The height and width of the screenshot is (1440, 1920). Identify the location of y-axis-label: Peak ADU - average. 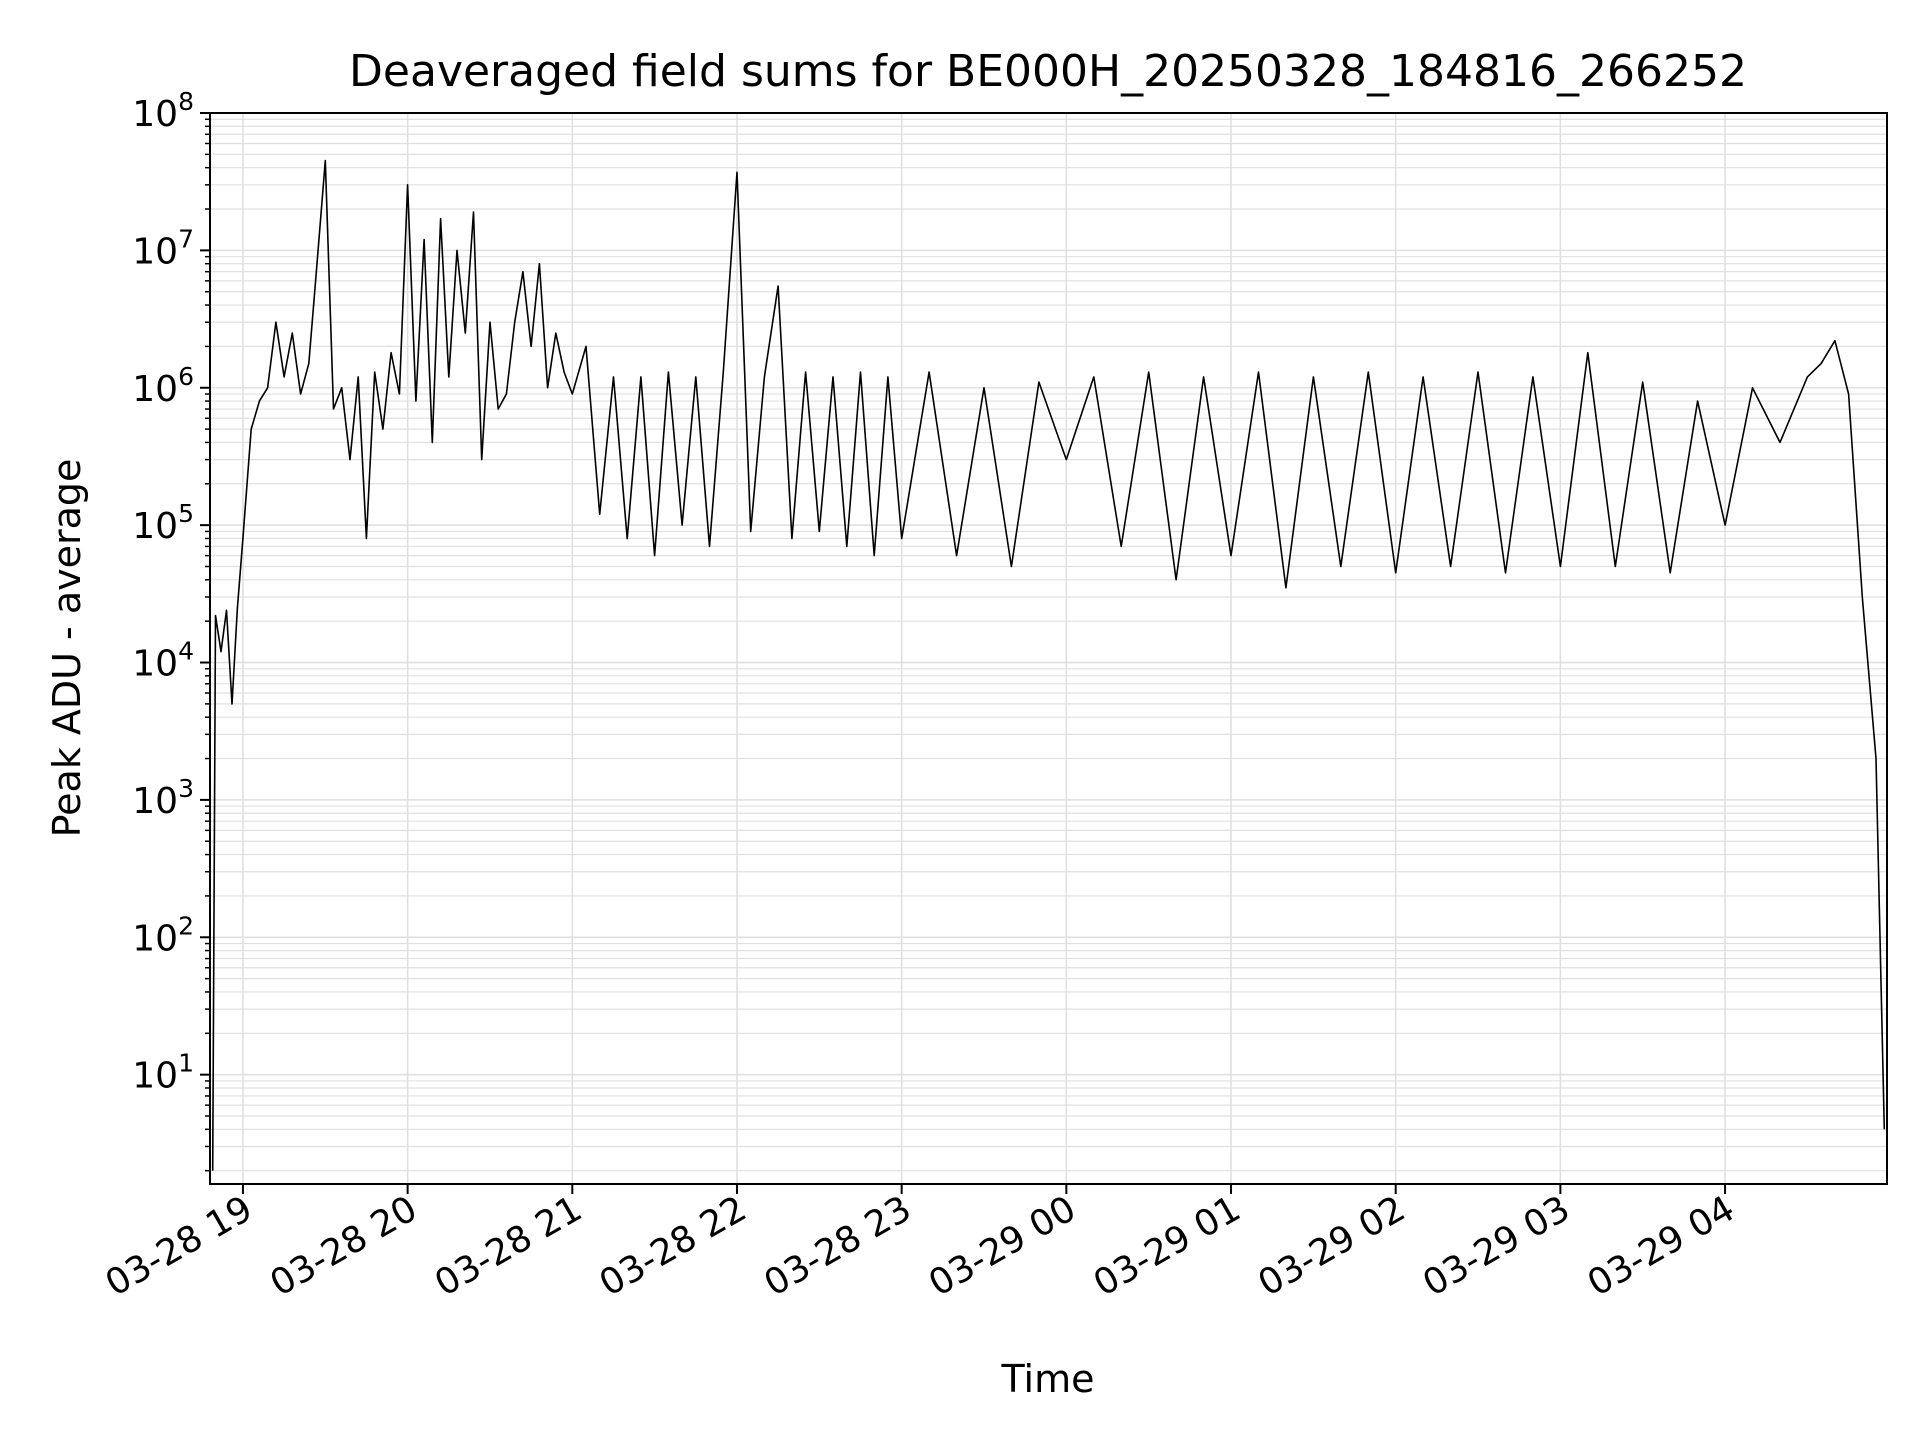
(67, 648).